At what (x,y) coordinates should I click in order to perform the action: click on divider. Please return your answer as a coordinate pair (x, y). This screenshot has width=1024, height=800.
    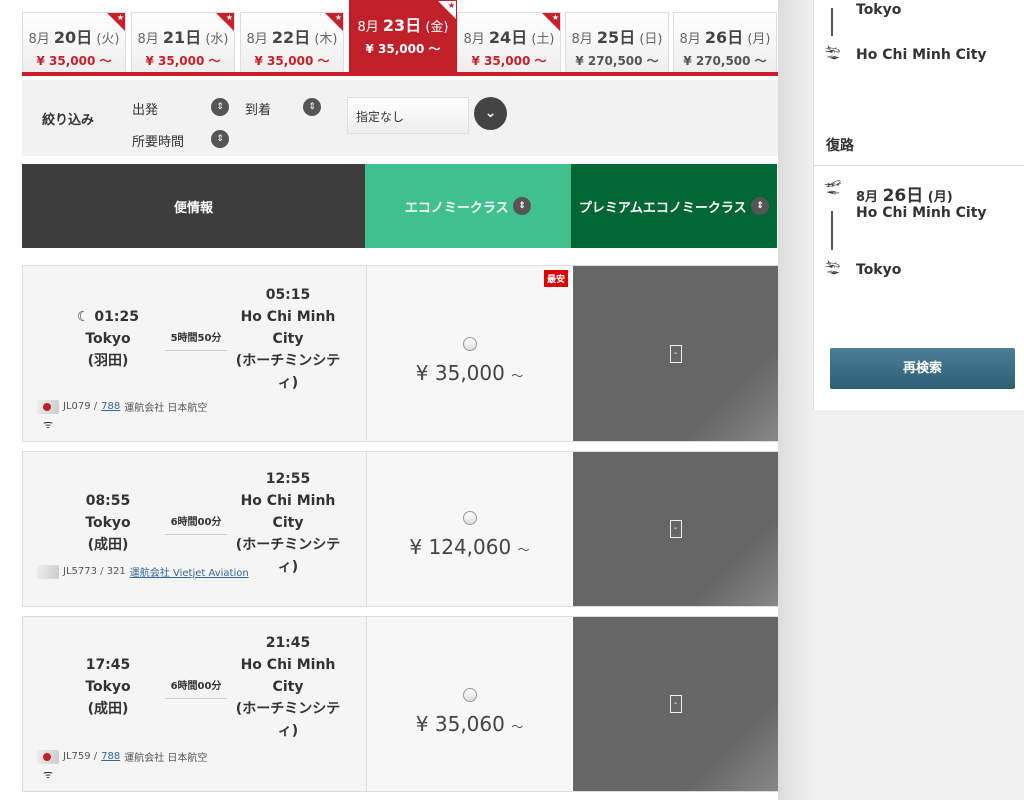
    Looking at the image, I should click on (919, 165).